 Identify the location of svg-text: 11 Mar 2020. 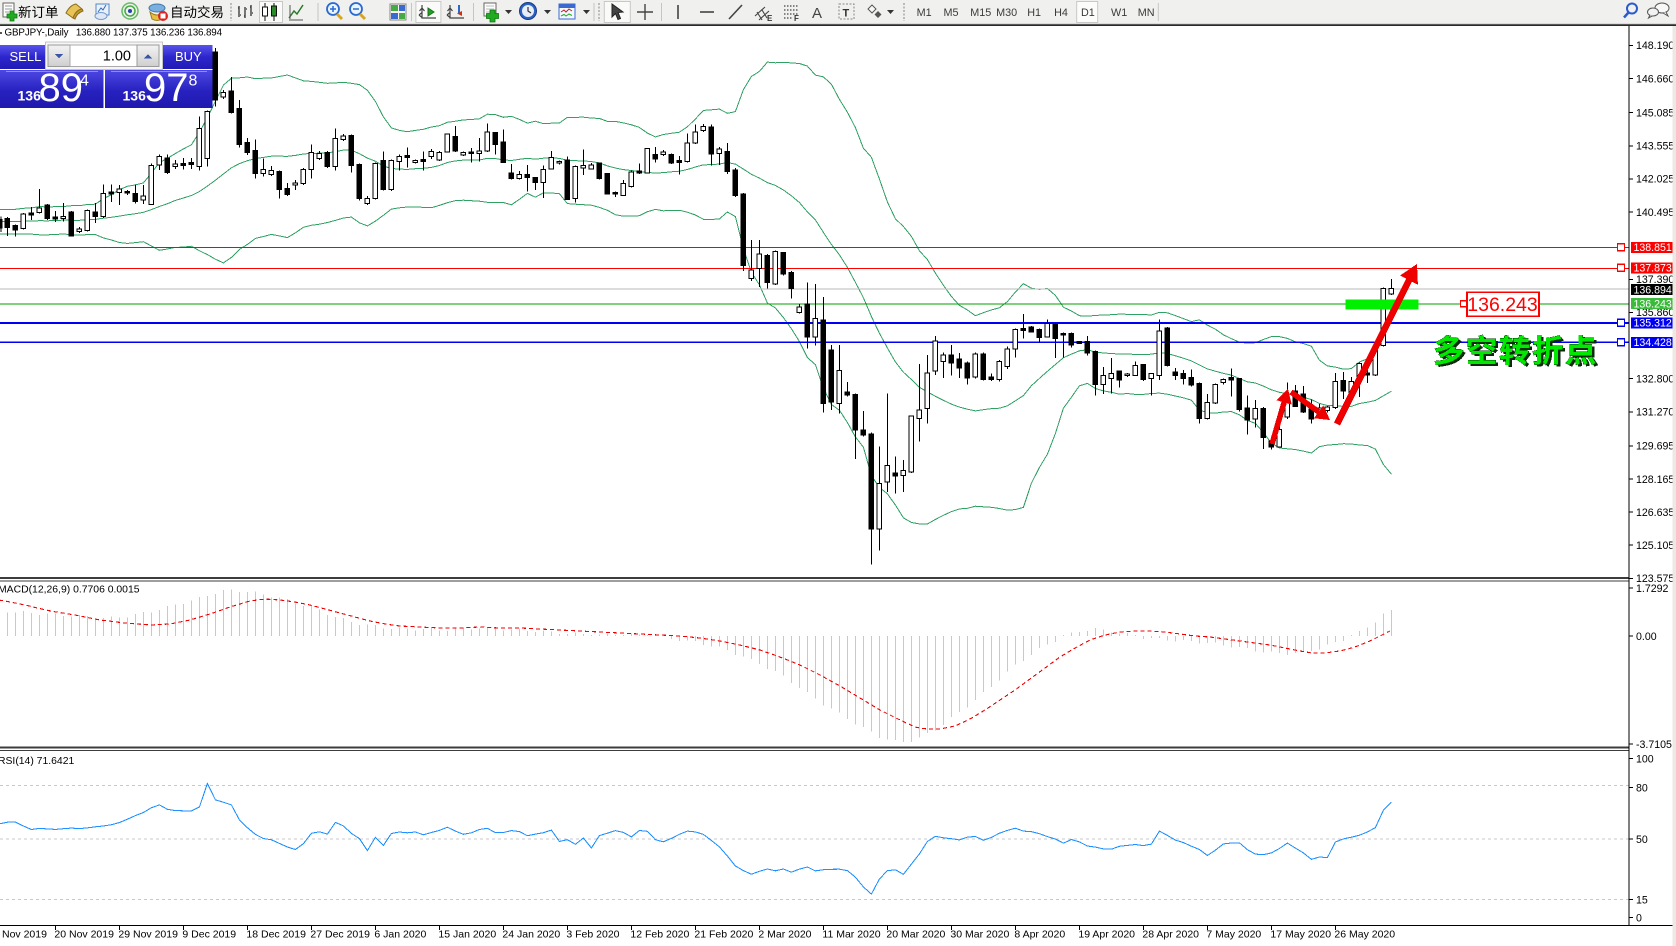
(851, 935).